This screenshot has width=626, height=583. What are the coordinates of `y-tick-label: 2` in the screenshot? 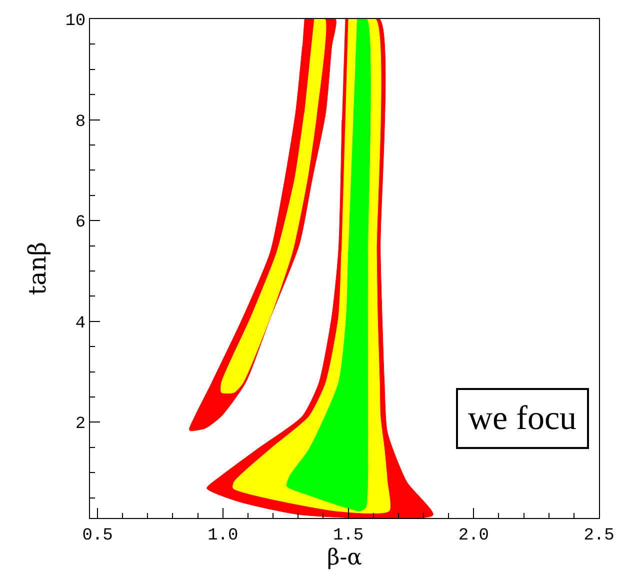 It's located at (80, 424).